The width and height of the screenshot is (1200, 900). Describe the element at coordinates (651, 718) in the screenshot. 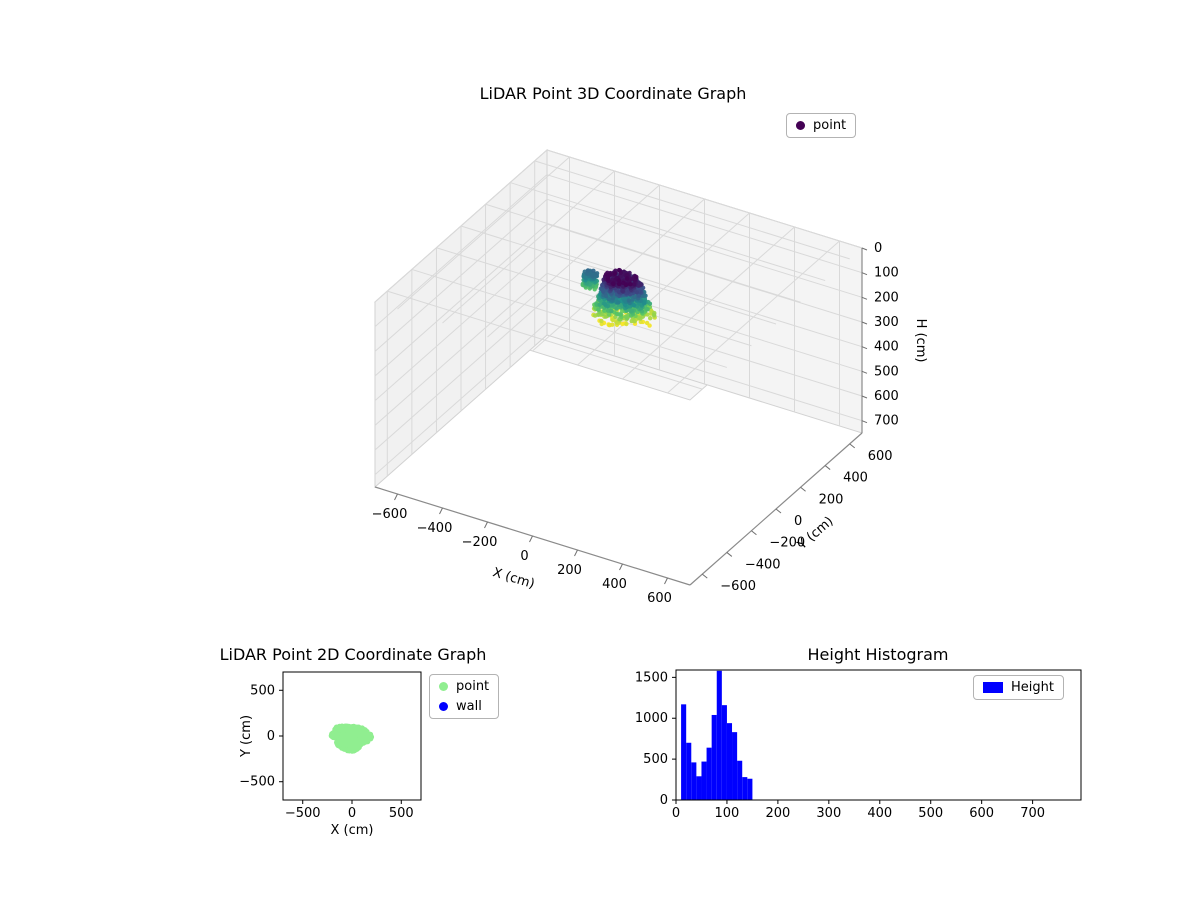

I see `svg-text: 1000` at that location.